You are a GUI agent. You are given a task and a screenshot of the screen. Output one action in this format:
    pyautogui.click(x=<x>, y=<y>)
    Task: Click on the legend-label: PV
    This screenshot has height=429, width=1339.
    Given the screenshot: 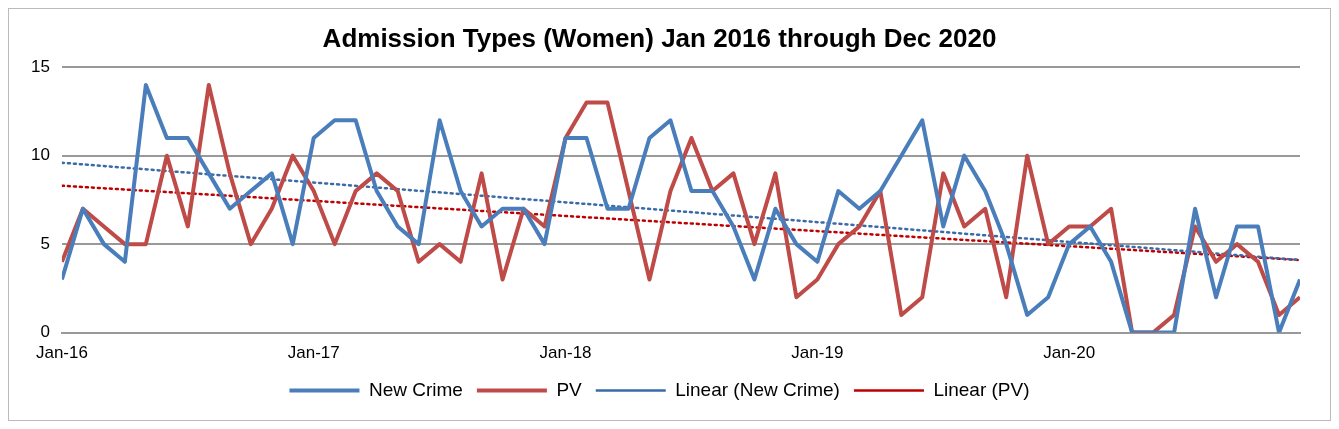 What is the action you would take?
    pyautogui.click(x=569, y=389)
    